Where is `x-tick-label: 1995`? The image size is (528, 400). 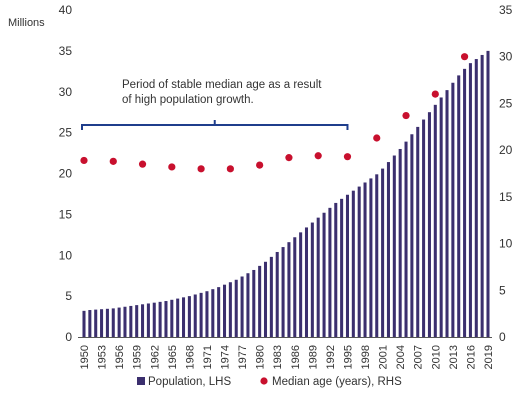
x-tick-label: 1995 is located at coordinates (348, 357).